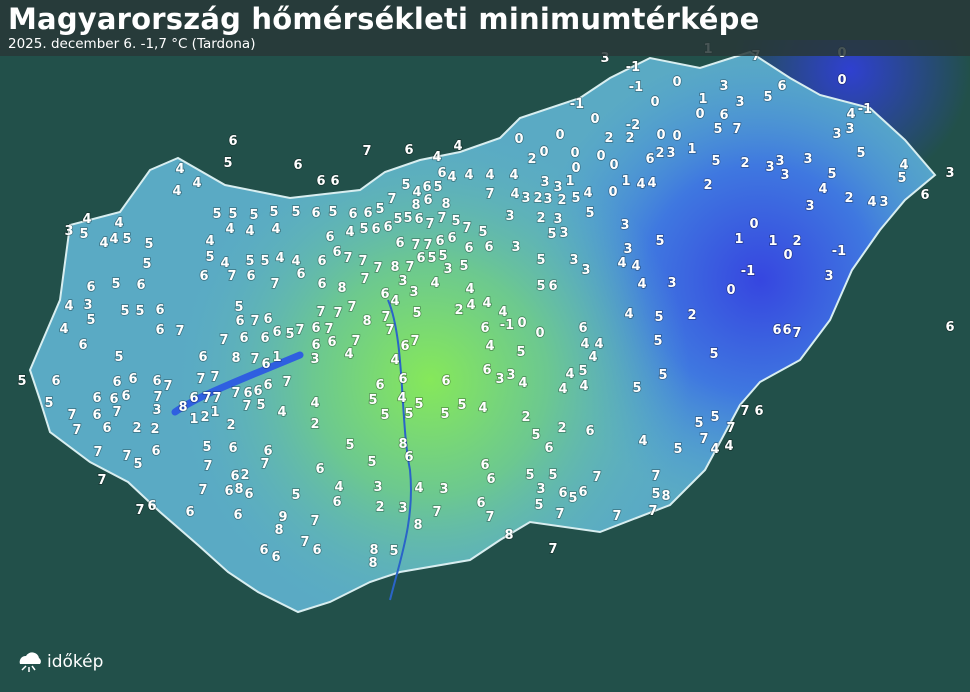  I want to click on station-temperature-label: 2, so click(608, 138).